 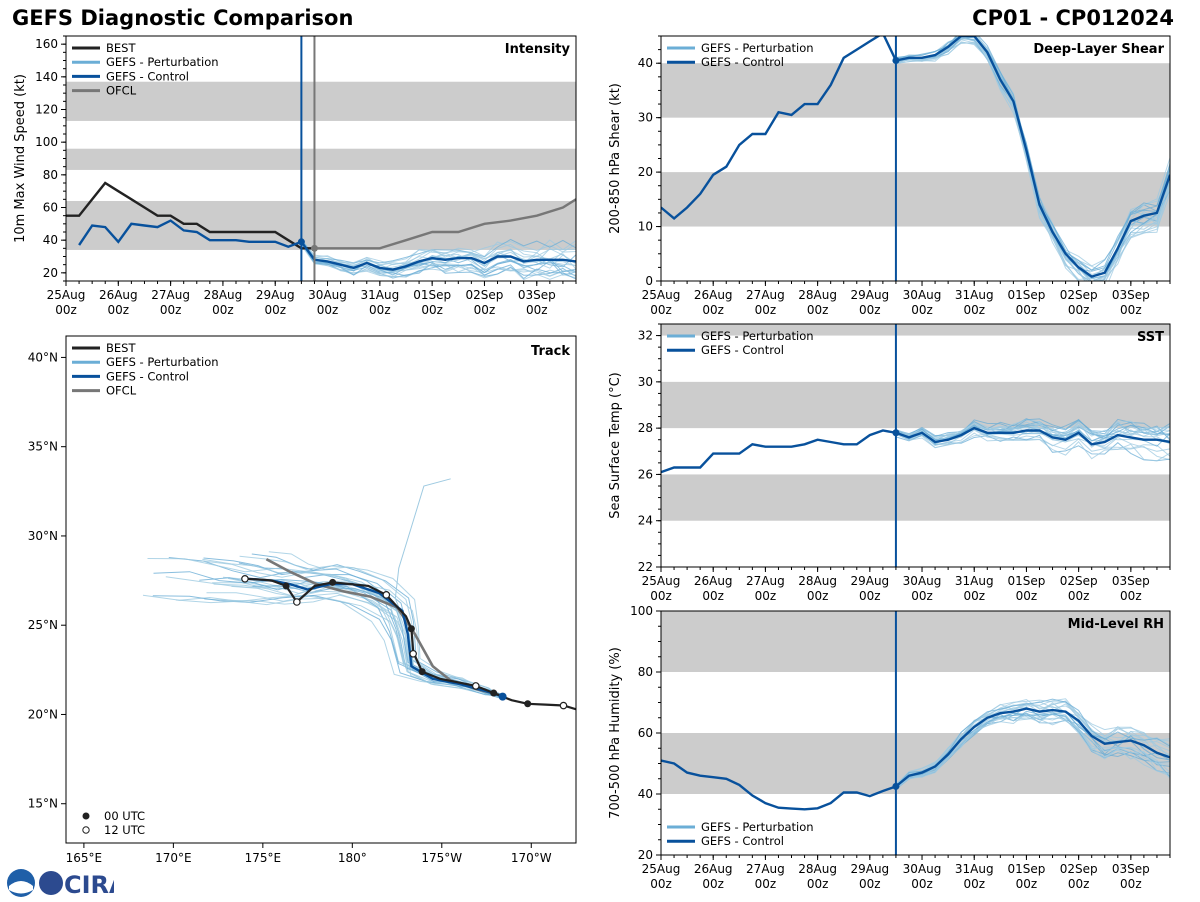 What do you see at coordinates (1079, 869) in the screenshot?
I see `x-tick-date: 02Sep` at bounding box center [1079, 869].